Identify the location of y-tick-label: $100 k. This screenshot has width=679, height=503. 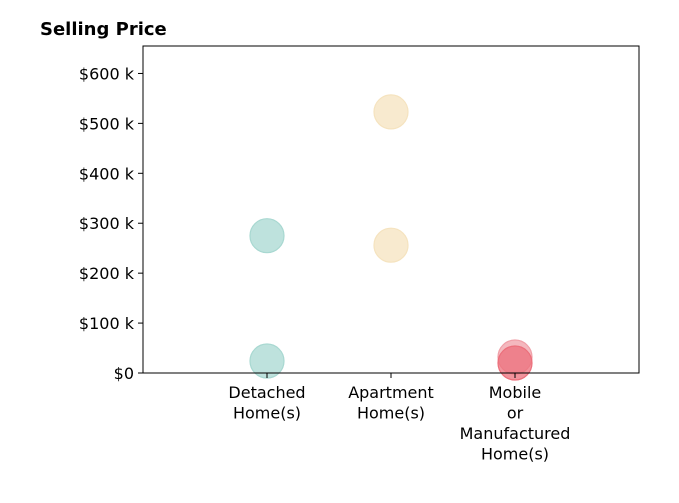
(107, 323).